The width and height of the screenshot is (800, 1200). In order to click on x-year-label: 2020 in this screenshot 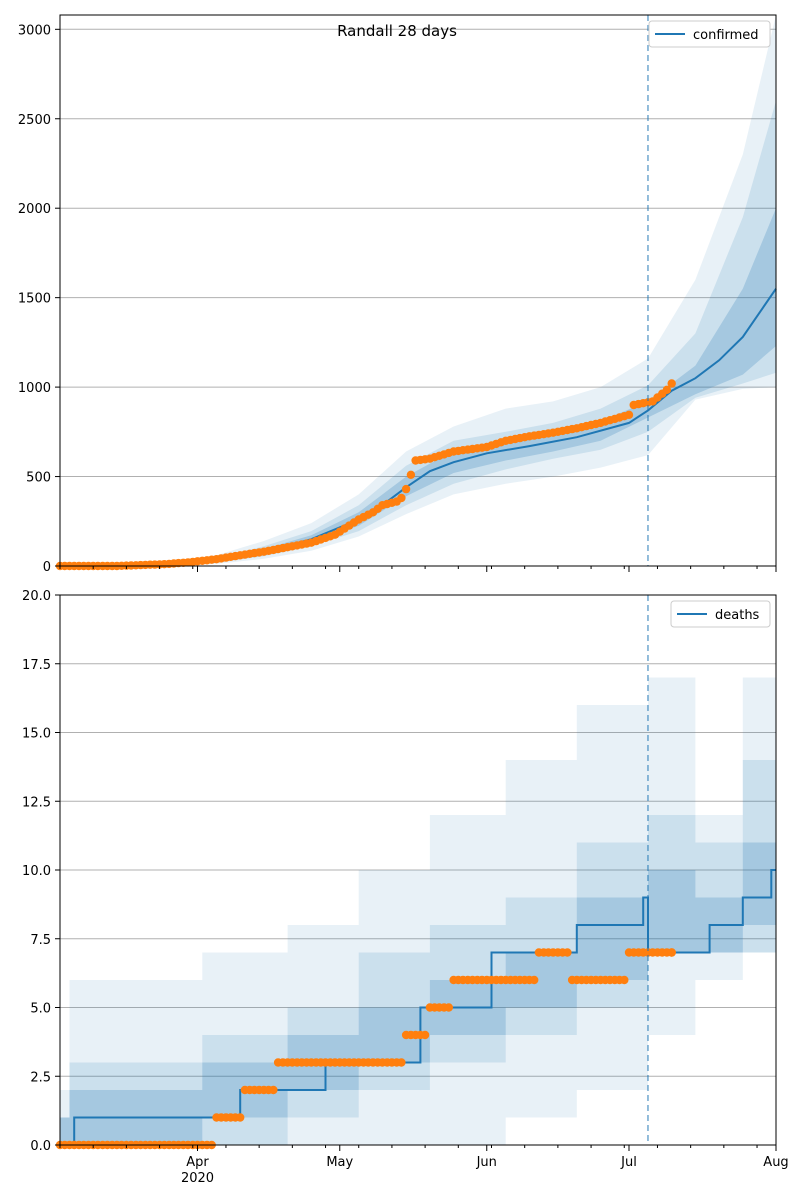, I will do `click(197, 1178)`.